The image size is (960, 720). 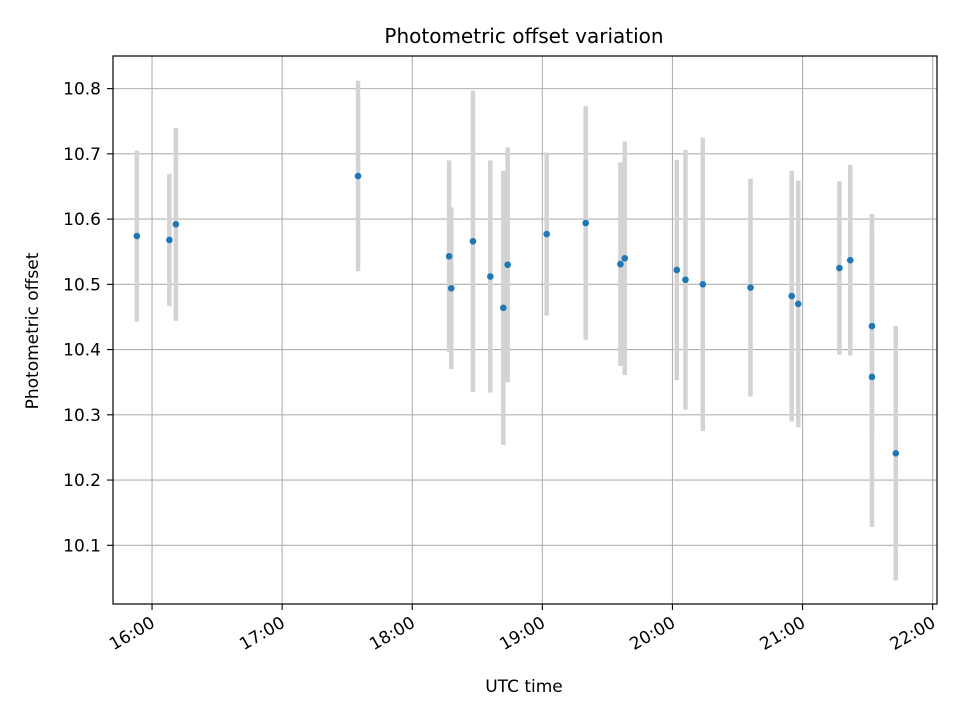 I want to click on y-tick-label: 10.4, so click(x=82, y=351).